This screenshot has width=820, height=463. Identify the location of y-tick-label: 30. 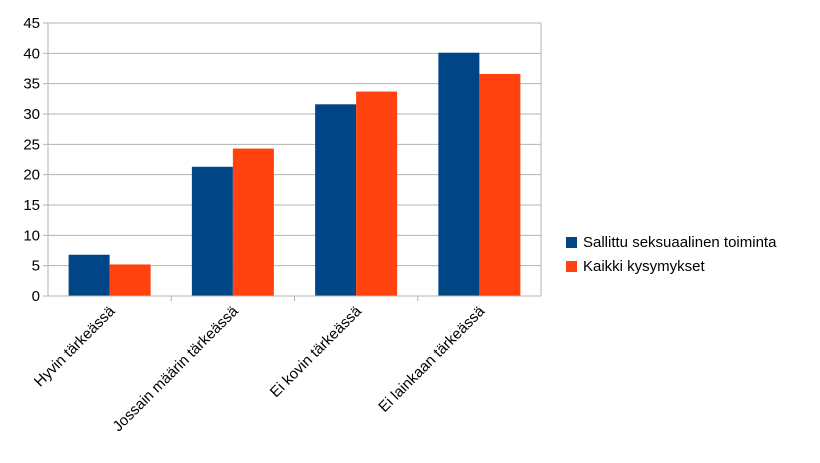
(31, 114).